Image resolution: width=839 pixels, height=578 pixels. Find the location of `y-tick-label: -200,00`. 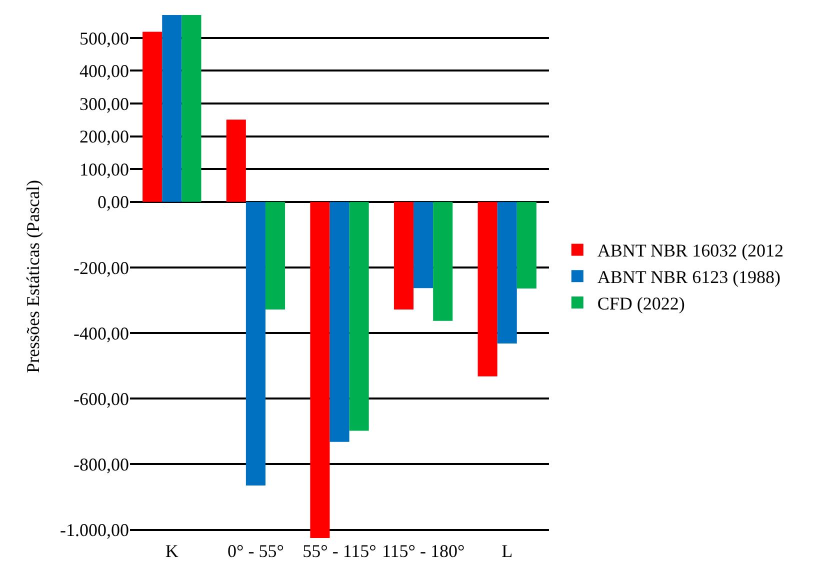

y-tick-label: -200,00 is located at coordinates (101, 268).